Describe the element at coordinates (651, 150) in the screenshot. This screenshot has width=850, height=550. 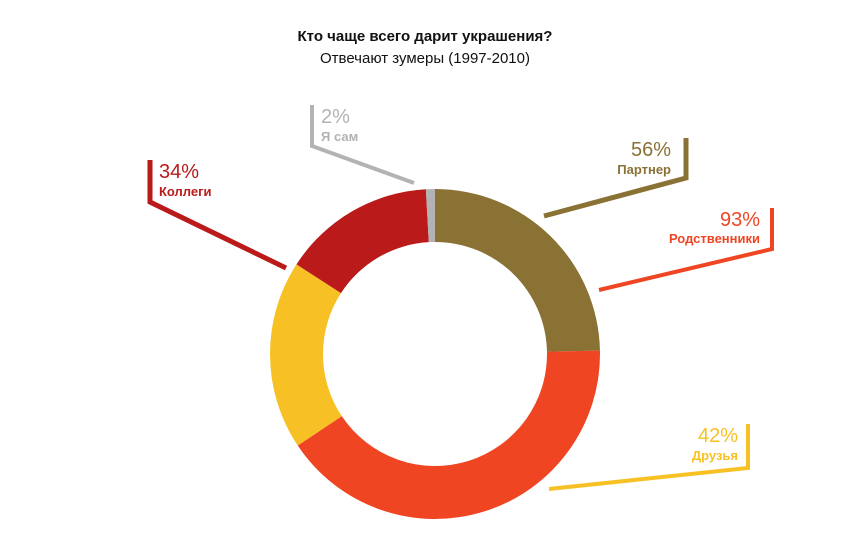
I see `data-label-partner-percent: 56%` at that location.